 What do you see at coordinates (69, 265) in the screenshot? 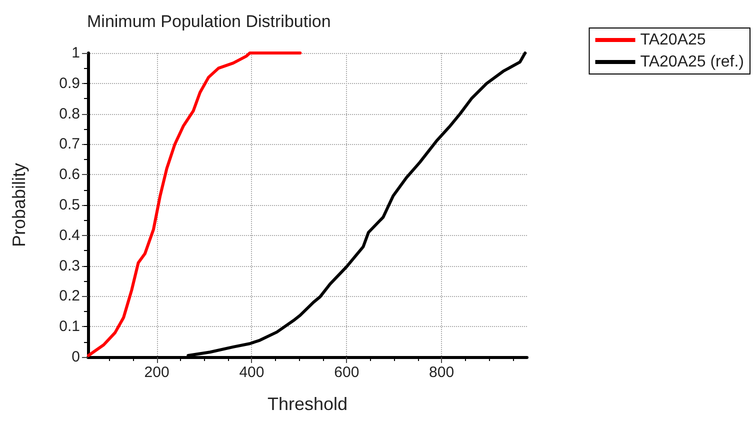
I see `y-tick-label: 0.3` at bounding box center [69, 265].